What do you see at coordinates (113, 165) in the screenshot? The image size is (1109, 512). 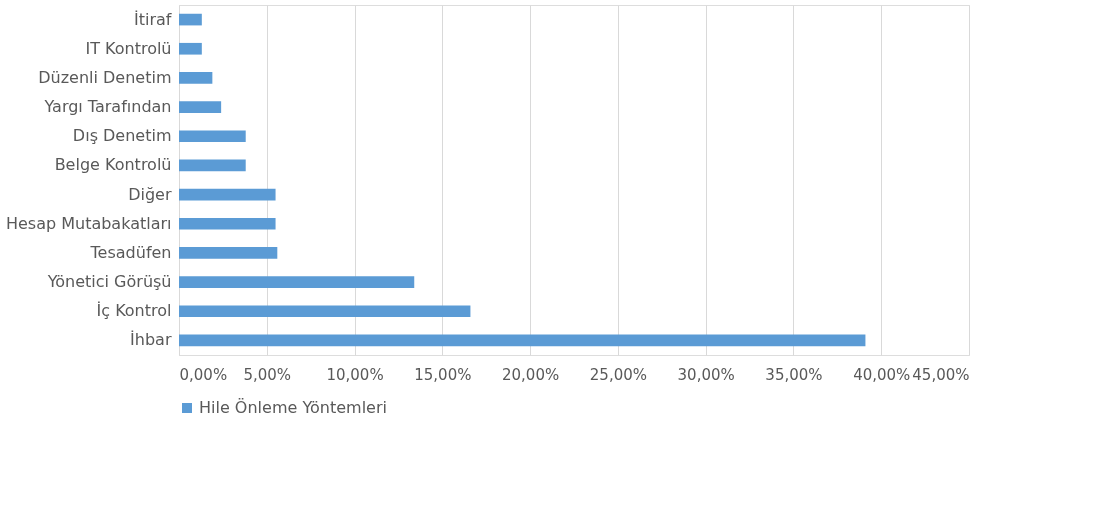 I see `y-tick-label: Belge Kontrolü` at bounding box center [113, 165].